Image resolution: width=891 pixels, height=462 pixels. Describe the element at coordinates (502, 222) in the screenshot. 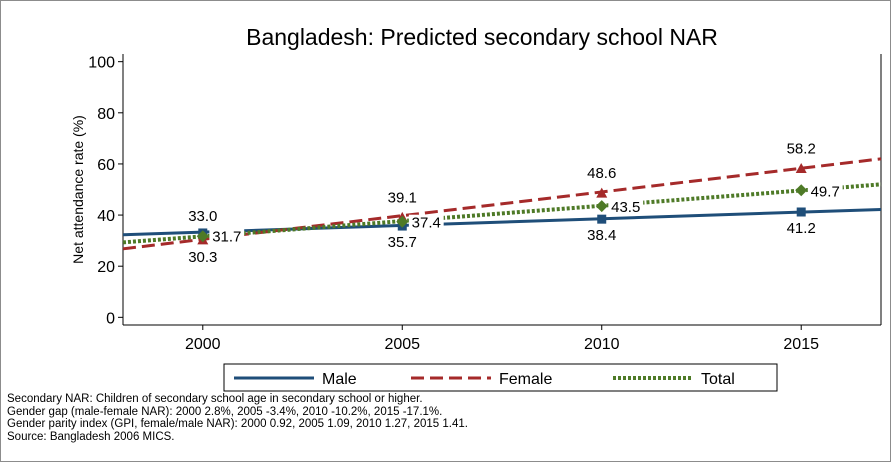

I see `series-line-male` at that location.